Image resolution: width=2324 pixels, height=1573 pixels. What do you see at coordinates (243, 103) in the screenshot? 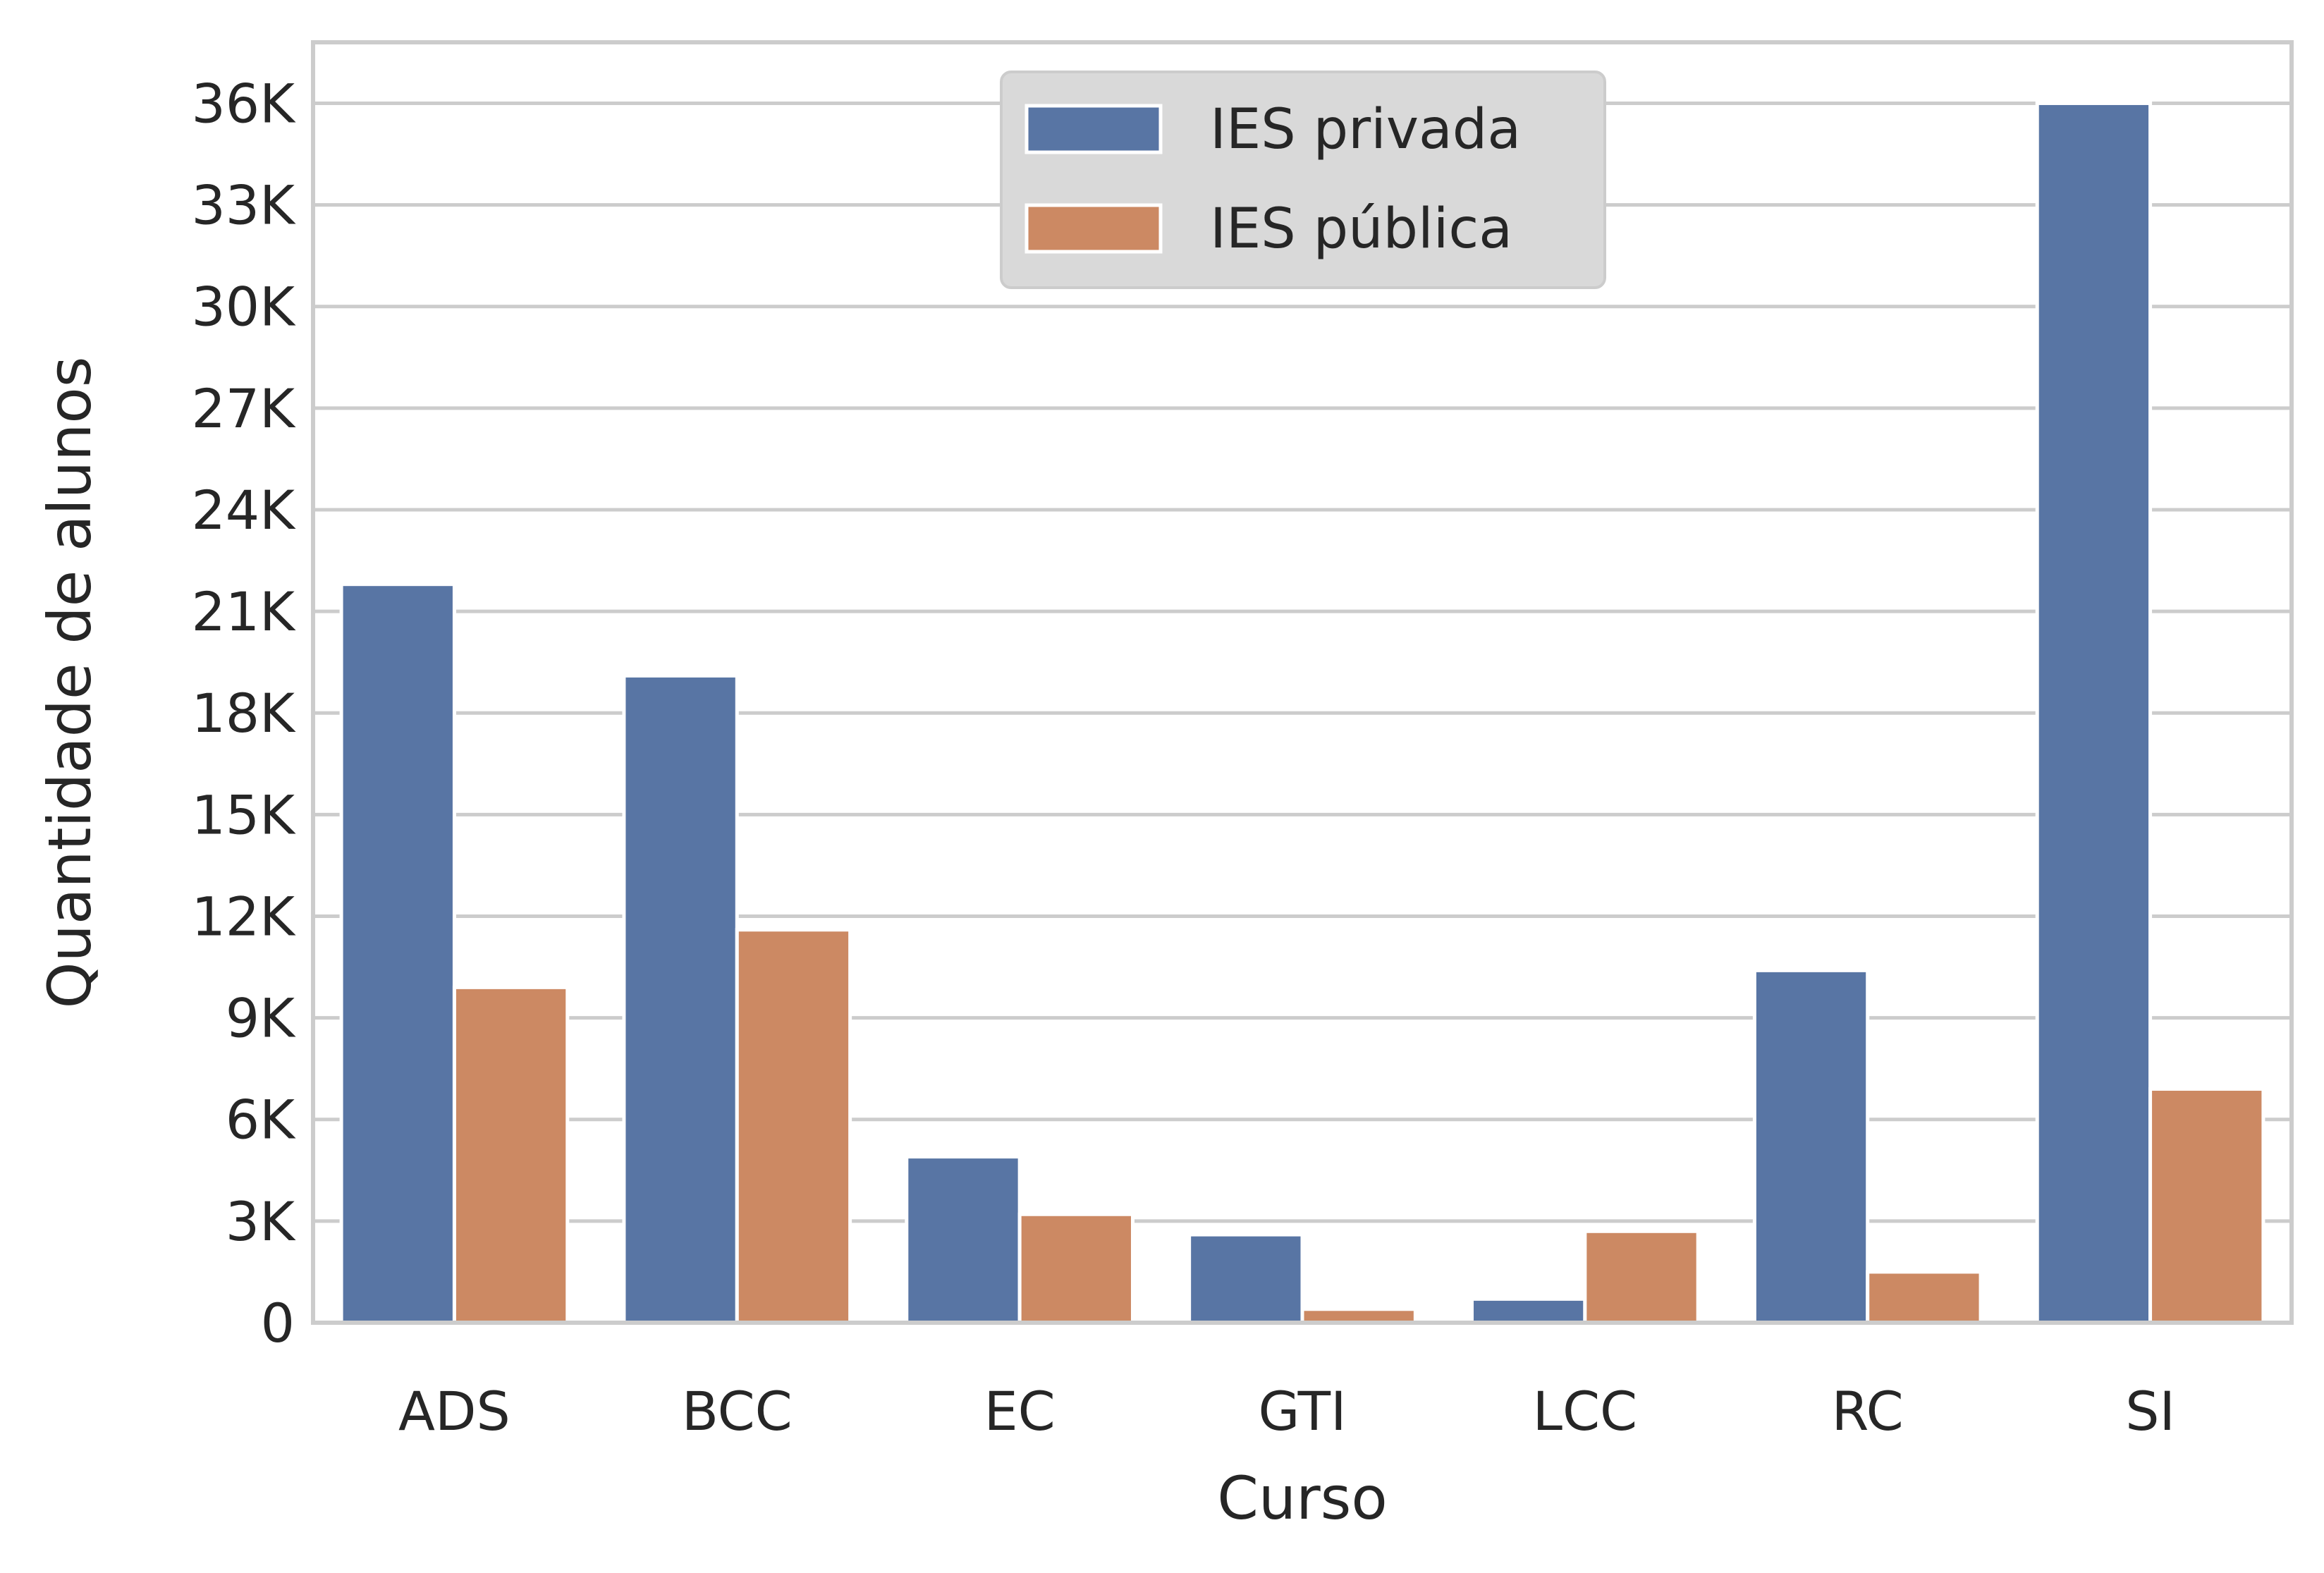
I see `y-tick-label: 36K` at bounding box center [243, 103].